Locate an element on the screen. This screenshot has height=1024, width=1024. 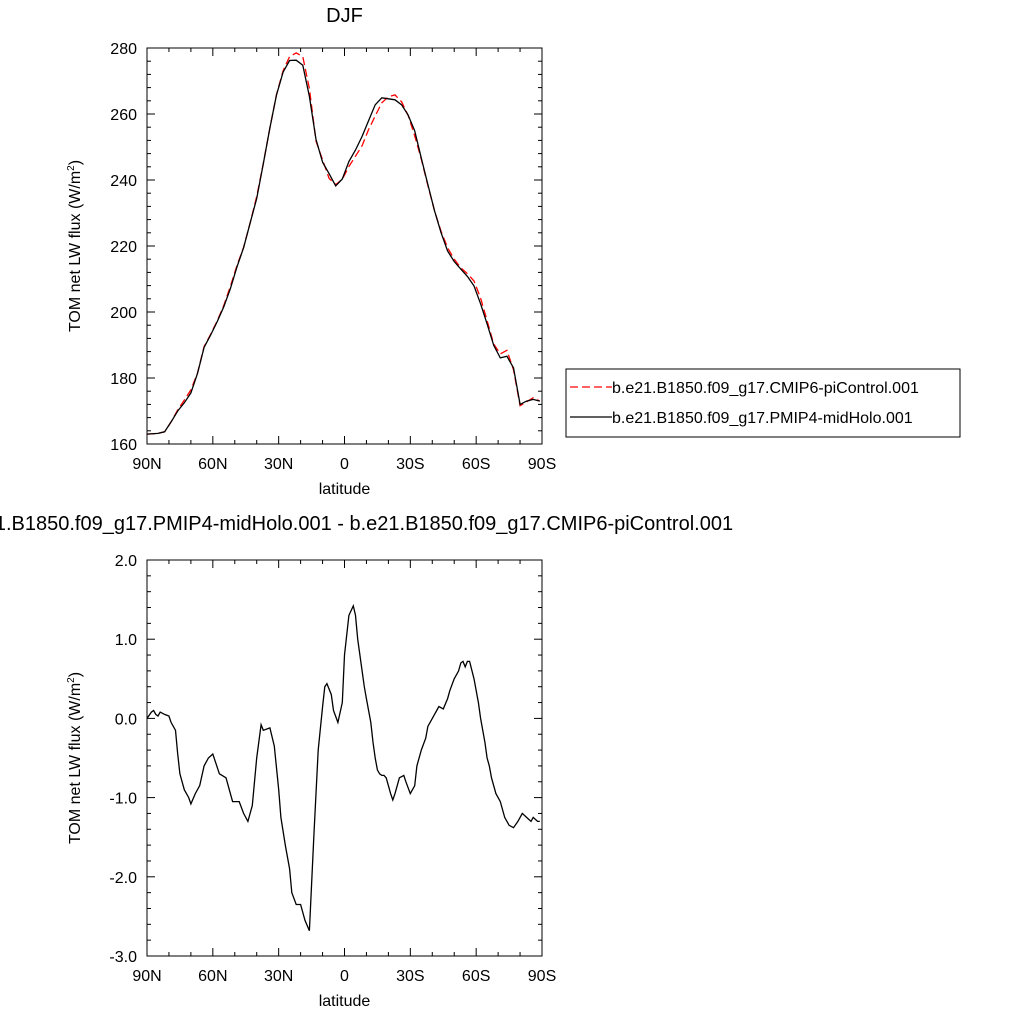
y-tick-label: 220 is located at coordinates (123, 247).